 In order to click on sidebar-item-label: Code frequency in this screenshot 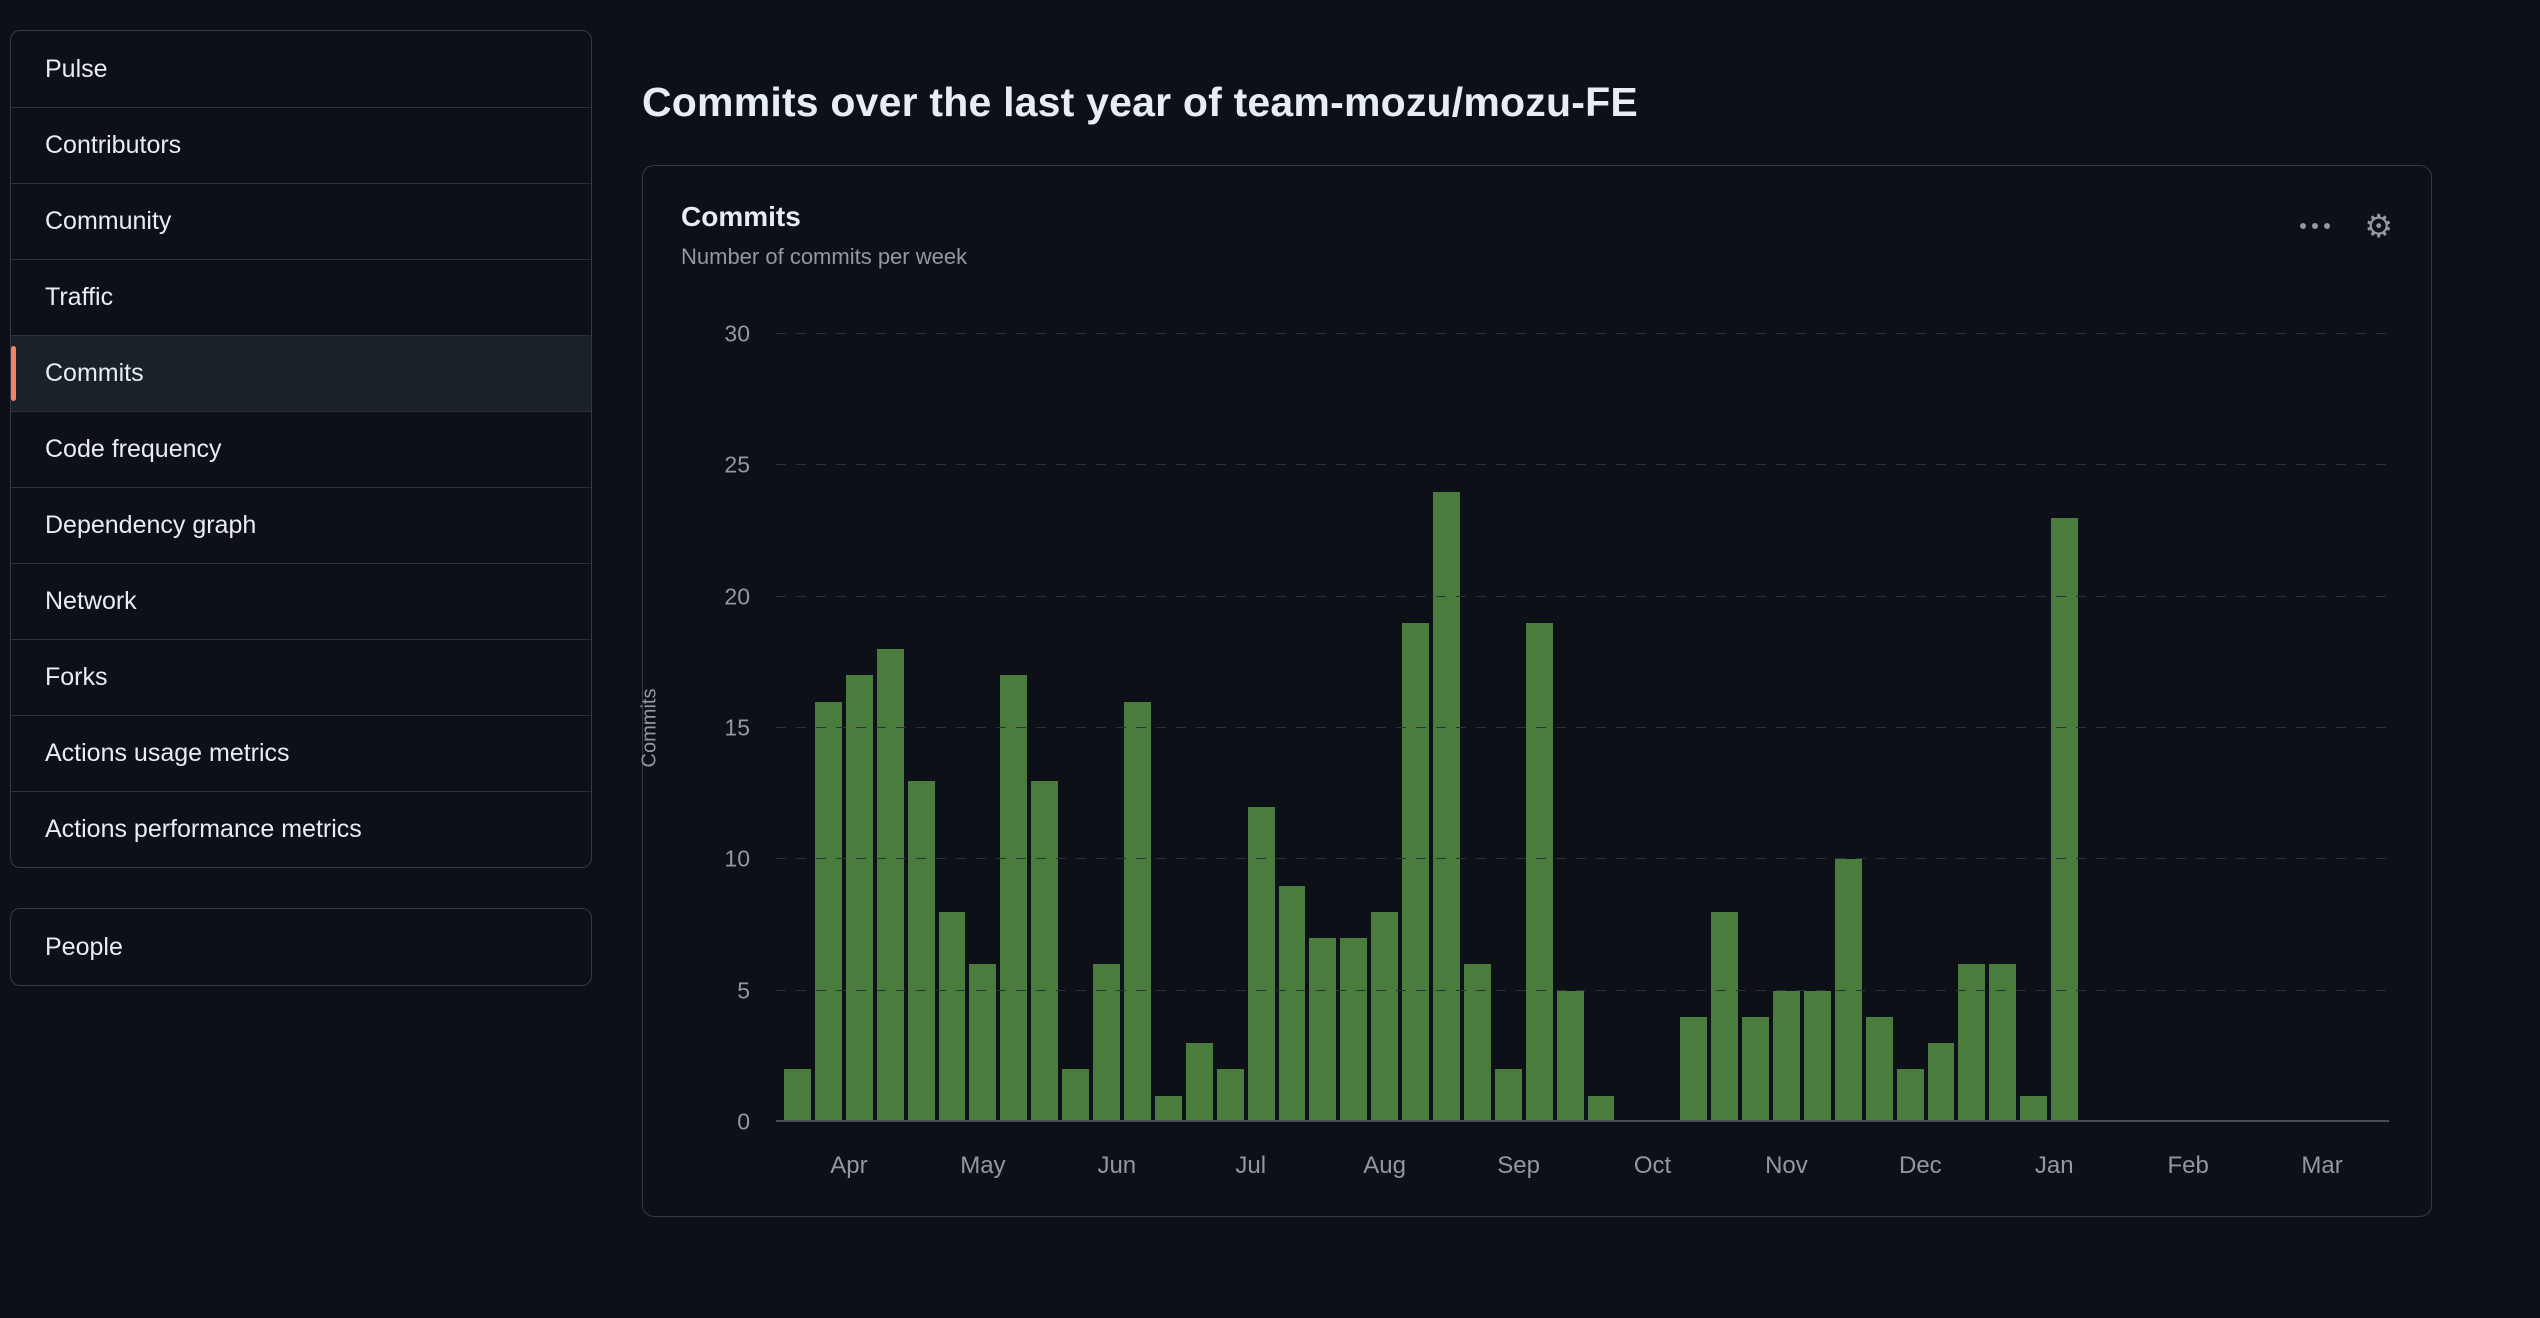, I will do `click(133, 449)`.